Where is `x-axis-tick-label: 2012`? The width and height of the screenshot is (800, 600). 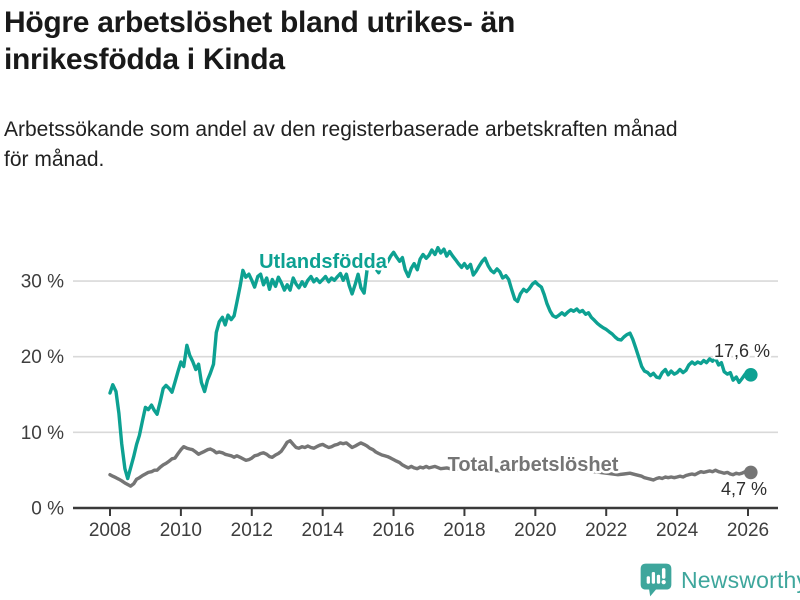 x-axis-tick-label: 2012 is located at coordinates (252, 530).